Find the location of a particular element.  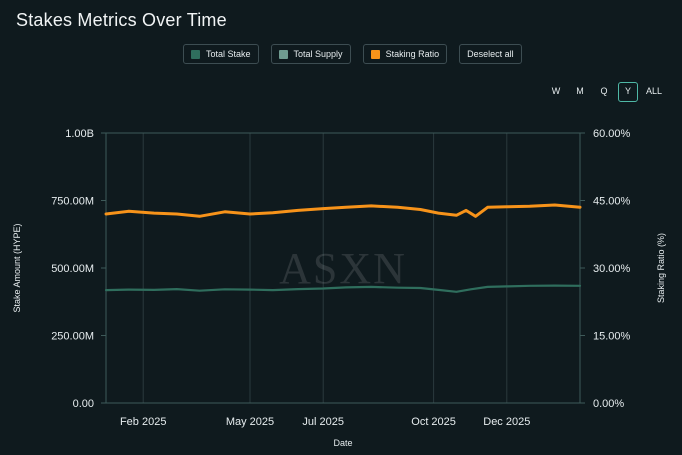

range-year-button: Y is located at coordinates (628, 92).